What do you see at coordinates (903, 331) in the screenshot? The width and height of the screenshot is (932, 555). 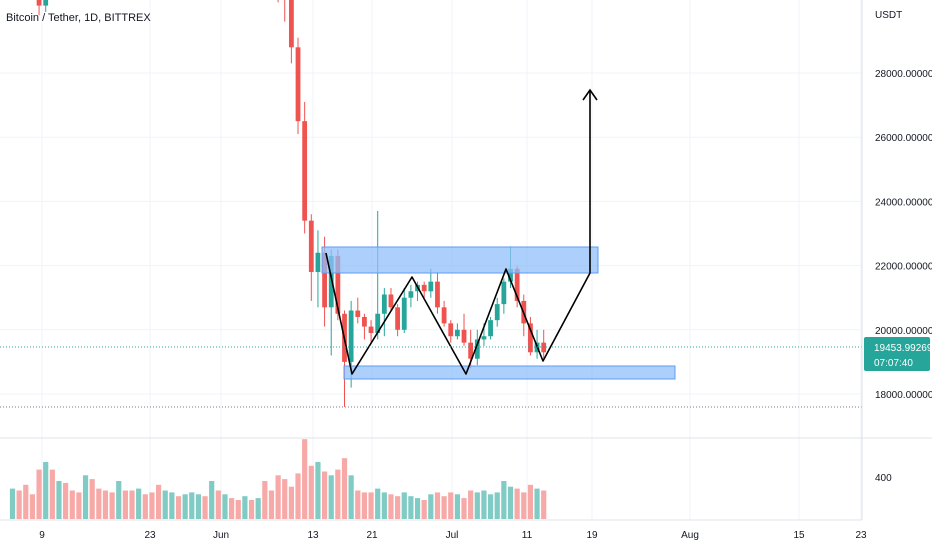 I see `y-tick-label: 20000.00000` at bounding box center [903, 331].